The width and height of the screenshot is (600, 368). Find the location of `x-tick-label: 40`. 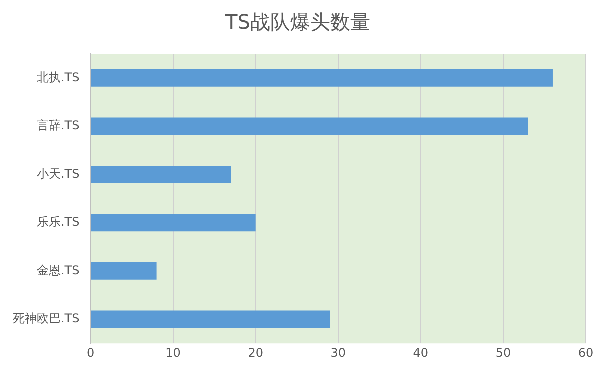

x-tick-label: 40 is located at coordinates (421, 353).